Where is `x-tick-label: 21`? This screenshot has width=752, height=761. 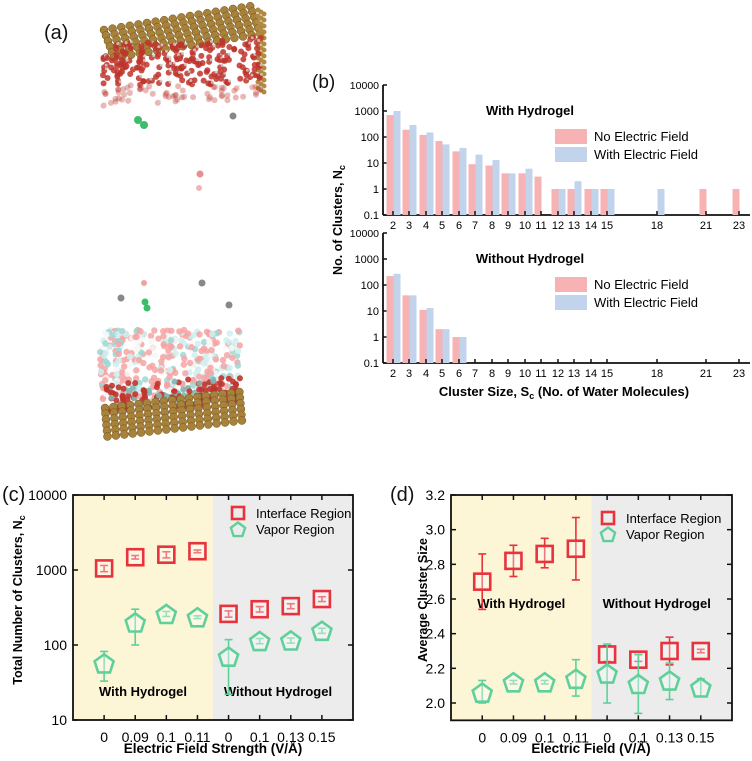 x-tick-label: 21 is located at coordinates (706, 226).